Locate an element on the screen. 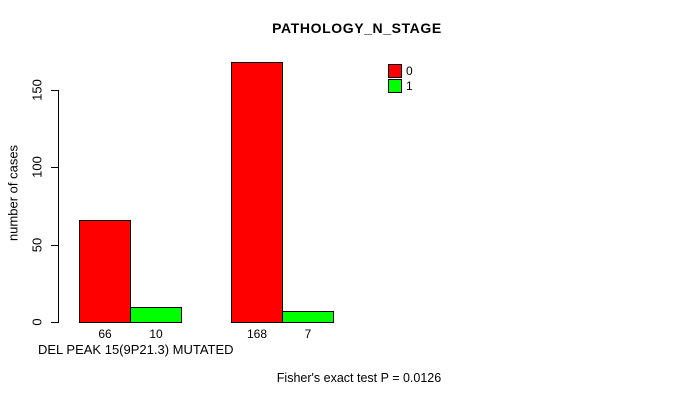 This screenshot has width=690, height=400. y-tick-label: 150 is located at coordinates (37, 90).